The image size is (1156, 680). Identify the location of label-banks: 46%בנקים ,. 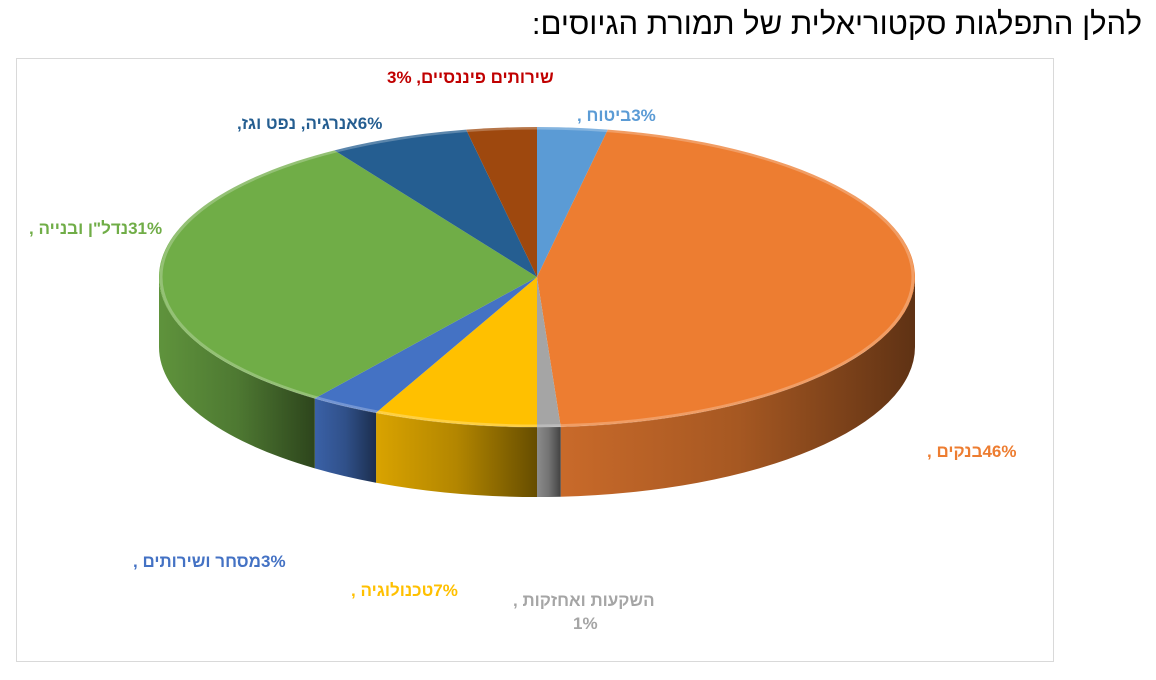
(972, 451).